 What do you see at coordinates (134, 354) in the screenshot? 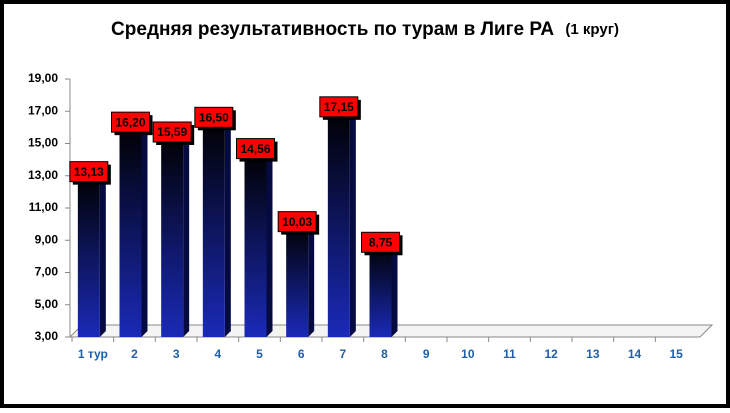
I see `x-tick-label: 2` at bounding box center [134, 354].